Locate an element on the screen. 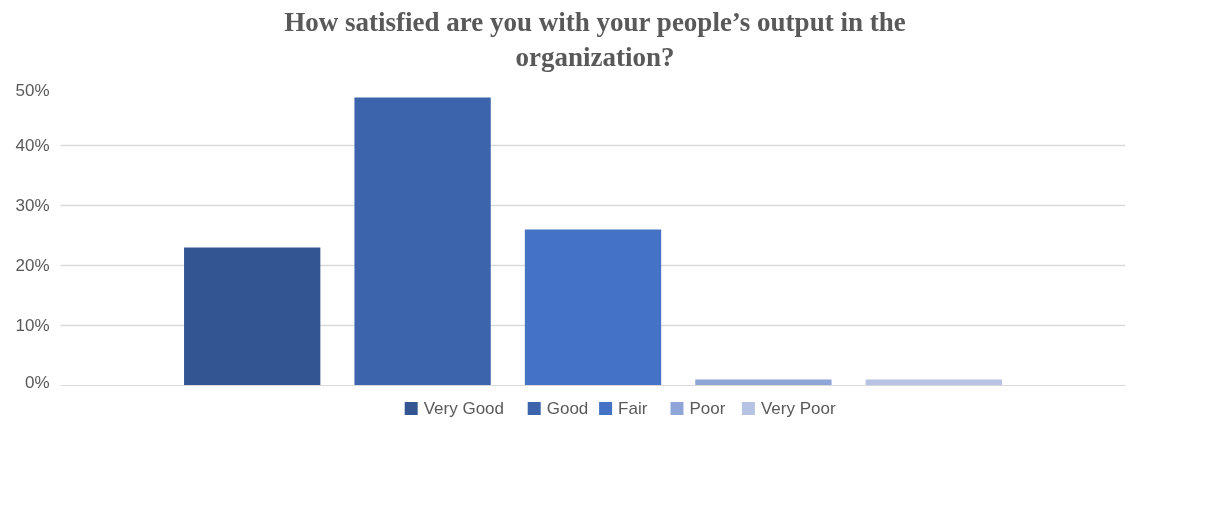 This screenshot has height=524, width=1206. y-tick-label: 40% is located at coordinates (32, 146).